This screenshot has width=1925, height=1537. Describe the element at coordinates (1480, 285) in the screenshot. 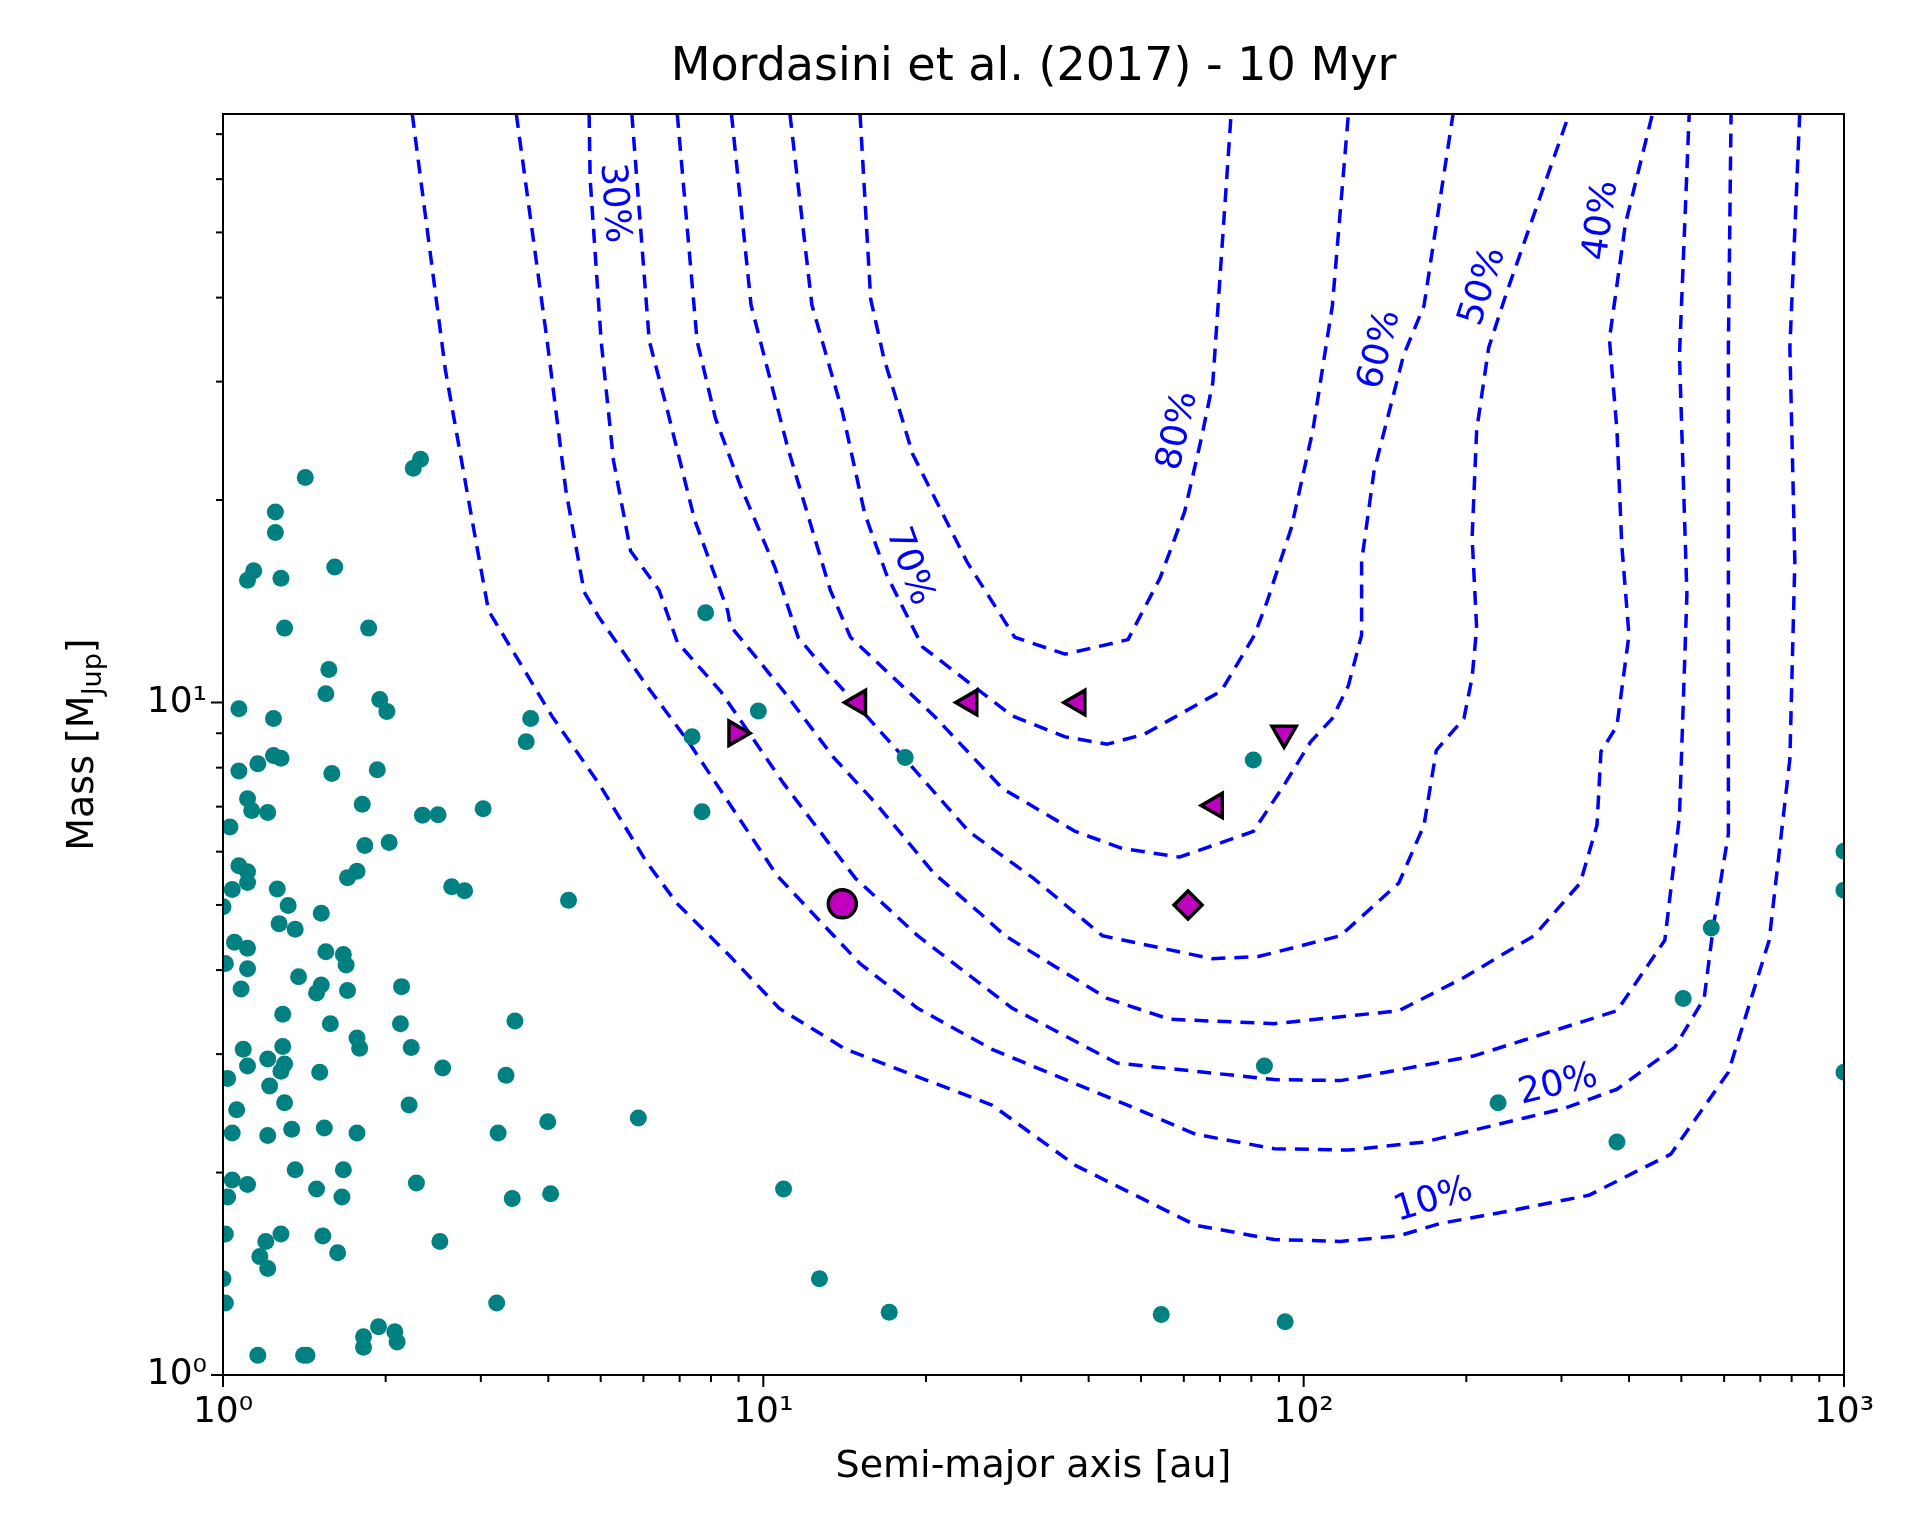

I see `annotation: 50%` at that location.